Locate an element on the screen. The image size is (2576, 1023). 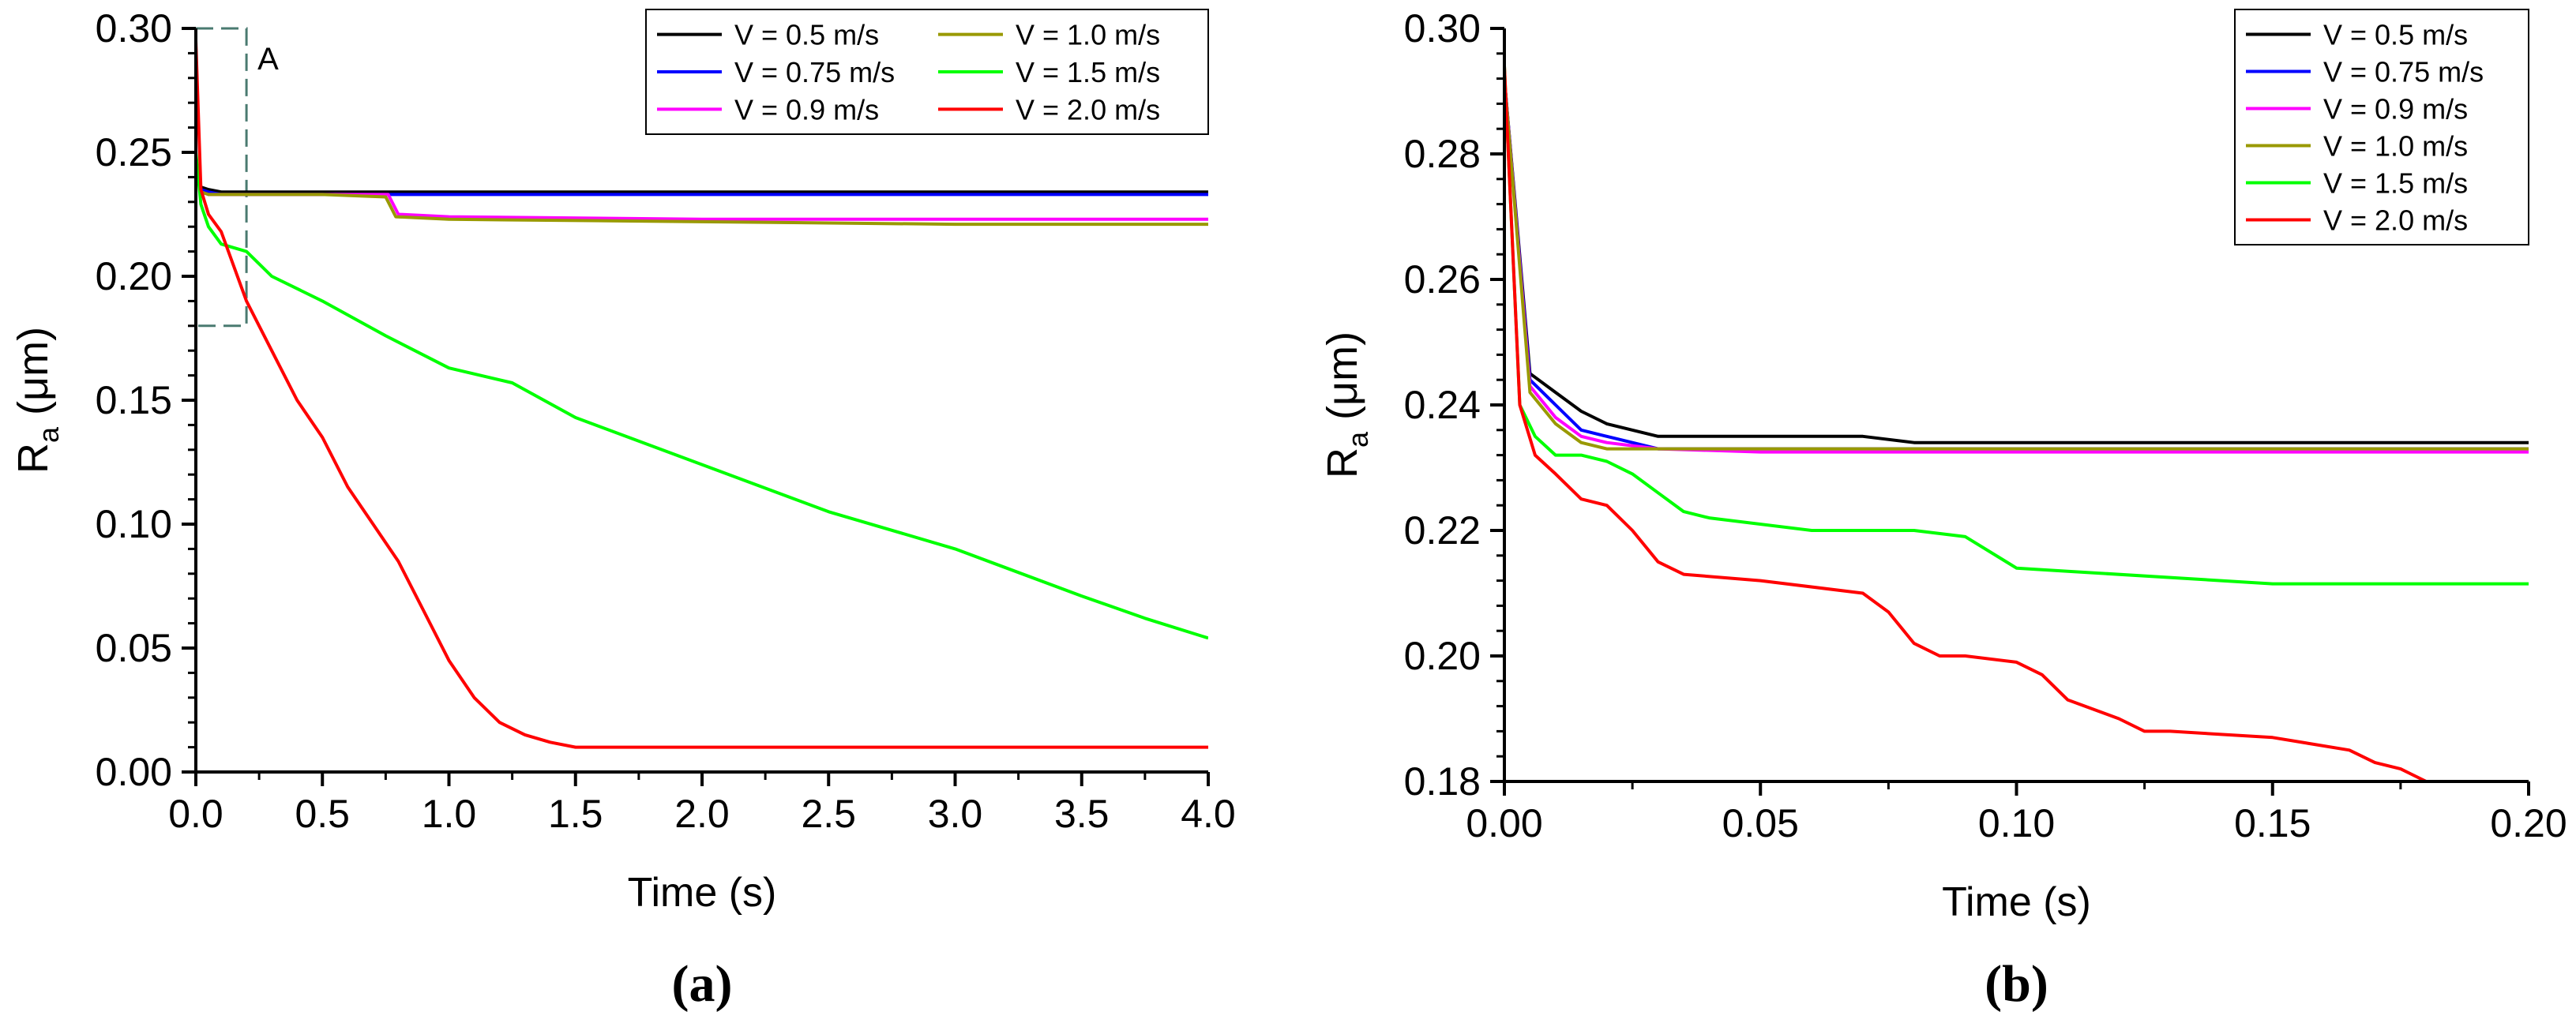
panel-label: (b) is located at coordinates (2016, 984).